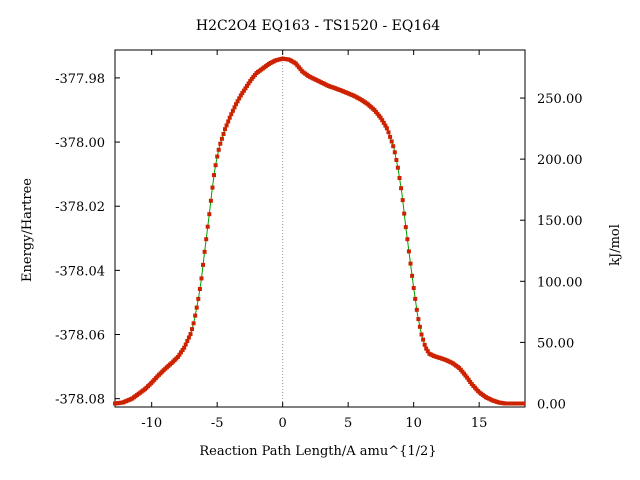 This screenshot has height=480, width=640. What do you see at coordinates (317, 451) in the screenshot?
I see `x-axis-label: Reaction Path Length/A amu^{1/2}` at bounding box center [317, 451].